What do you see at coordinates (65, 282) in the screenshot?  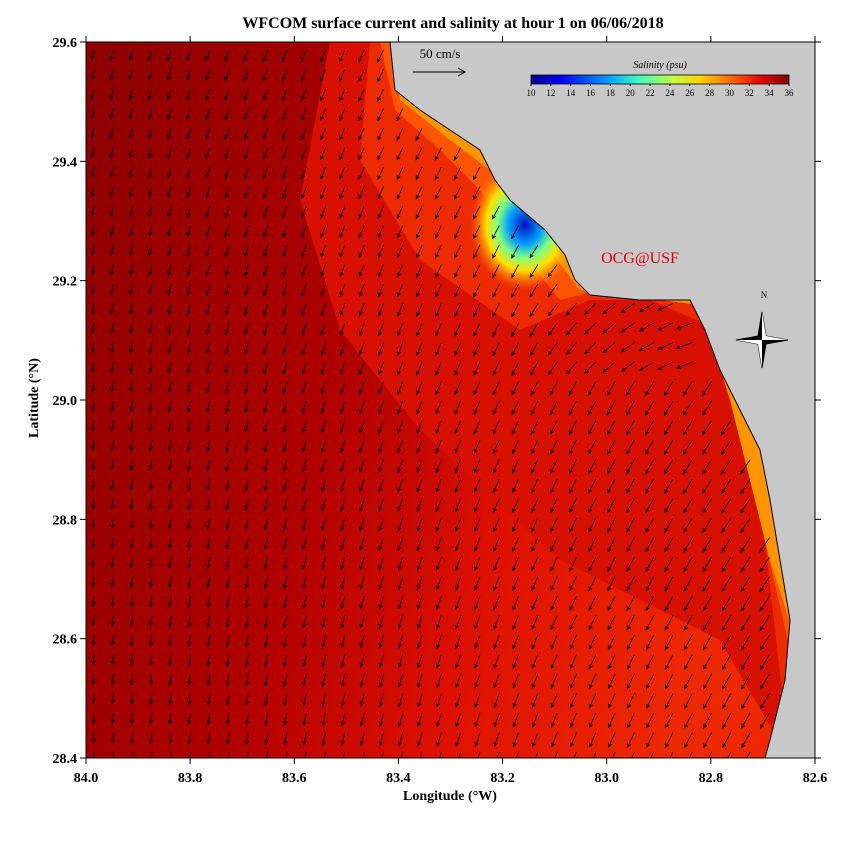 I see `y-tick-label: 29.2` at bounding box center [65, 282].